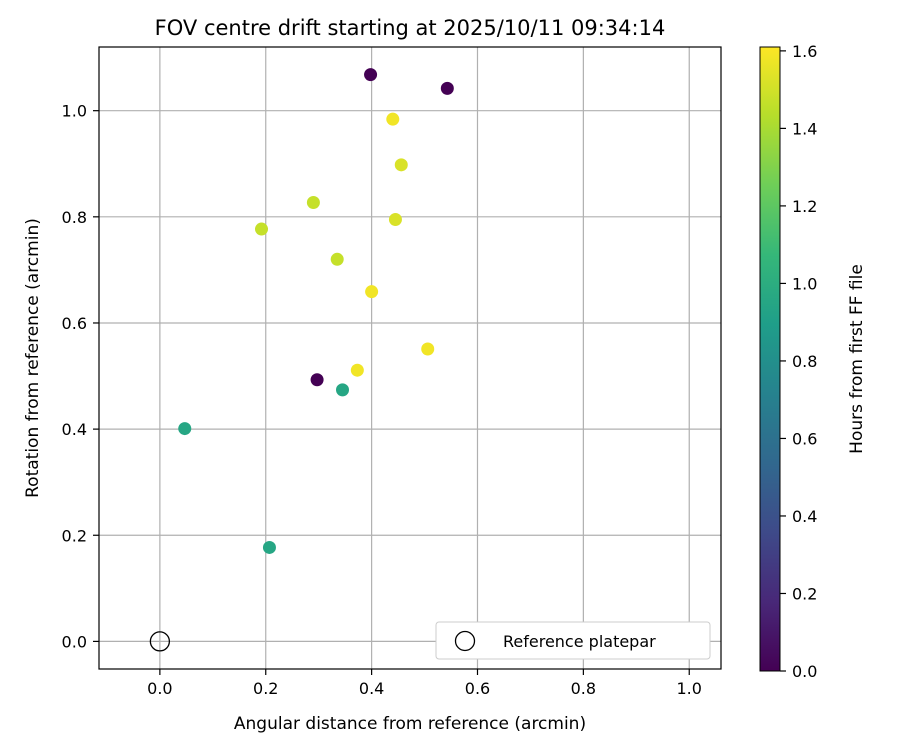 The image size is (900, 750). I want to click on reference-marker-group, so click(160, 641).